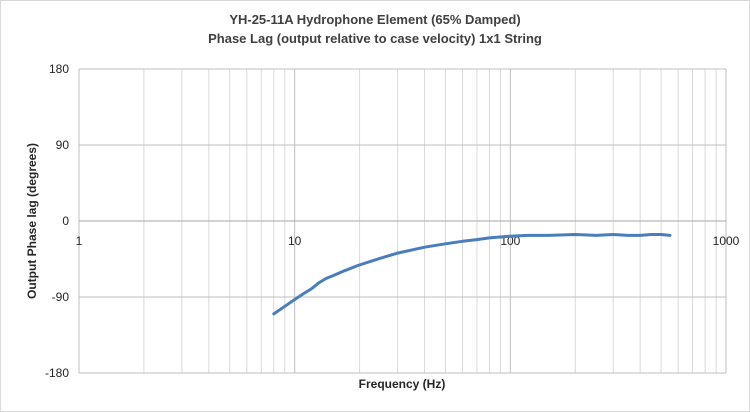 The height and width of the screenshot is (412, 750). What do you see at coordinates (57, 221) in the screenshot?
I see `y-tick-labels: 180 90 0 -90 -180` at bounding box center [57, 221].